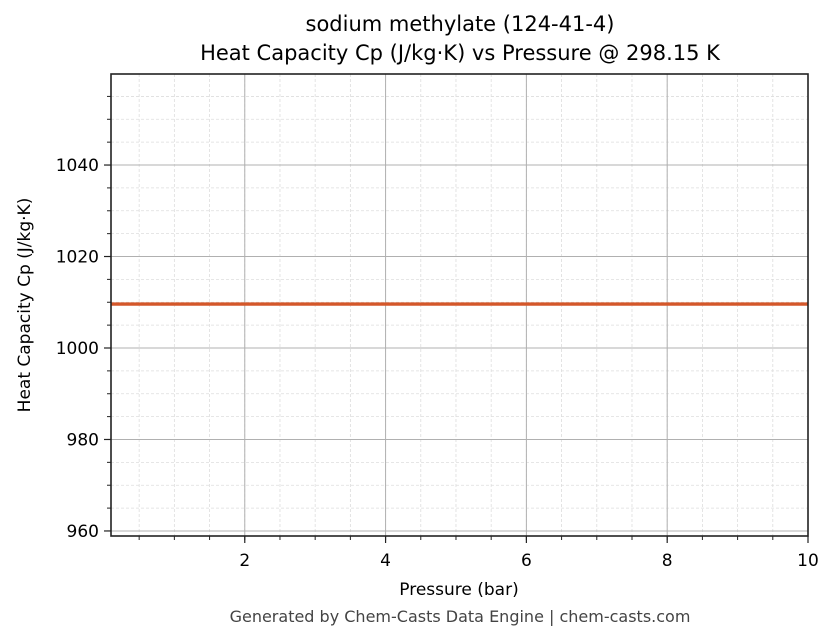  Describe the element at coordinates (458, 590) in the screenshot. I see `x-axis-label: Pressure (bar)` at that location.